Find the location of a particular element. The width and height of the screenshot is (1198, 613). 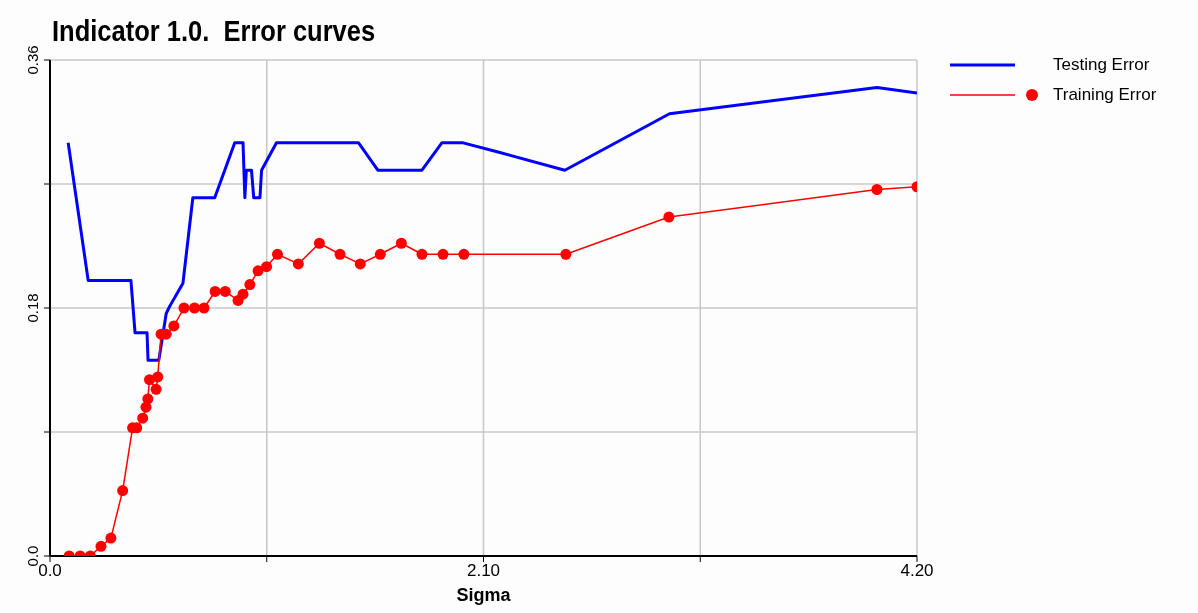

legend-label: Training Error is located at coordinates (1105, 95).